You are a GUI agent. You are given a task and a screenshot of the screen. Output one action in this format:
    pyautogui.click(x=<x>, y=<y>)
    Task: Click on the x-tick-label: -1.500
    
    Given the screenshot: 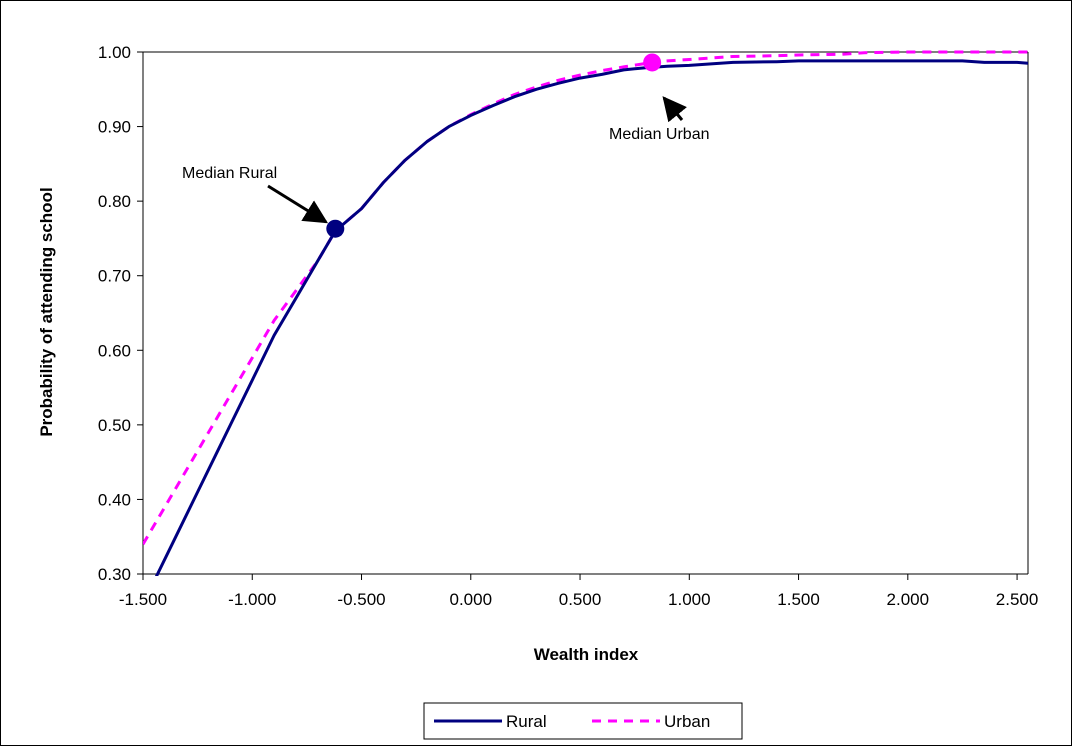 What is the action you would take?
    pyautogui.click(x=143, y=599)
    